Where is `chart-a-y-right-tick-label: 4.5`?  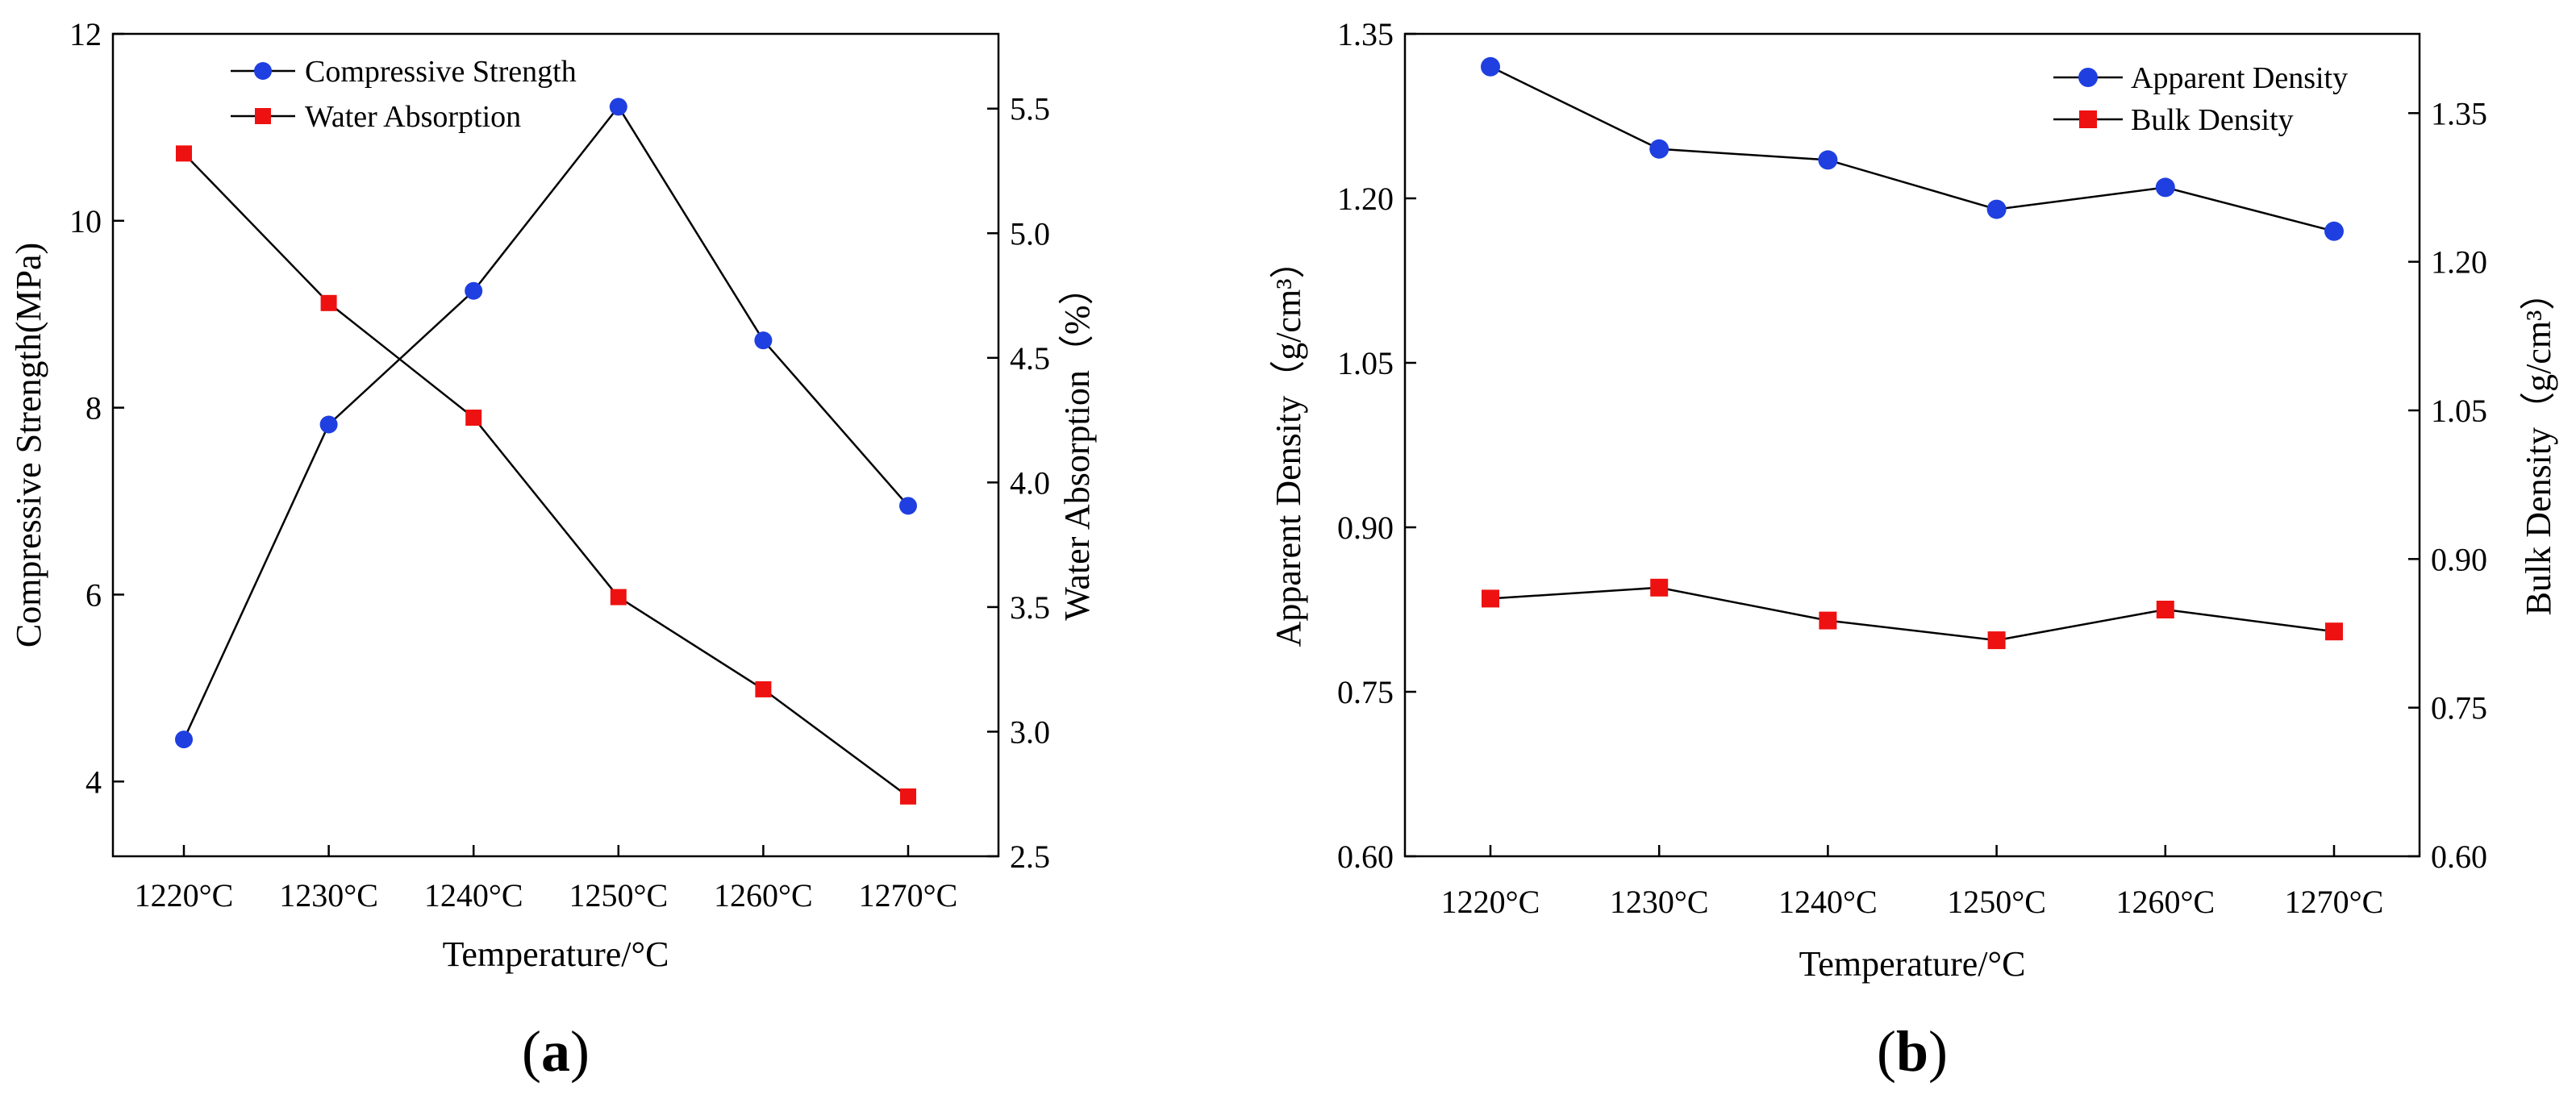 chart-a-y-right-tick-label: 4.5 is located at coordinates (1030, 358).